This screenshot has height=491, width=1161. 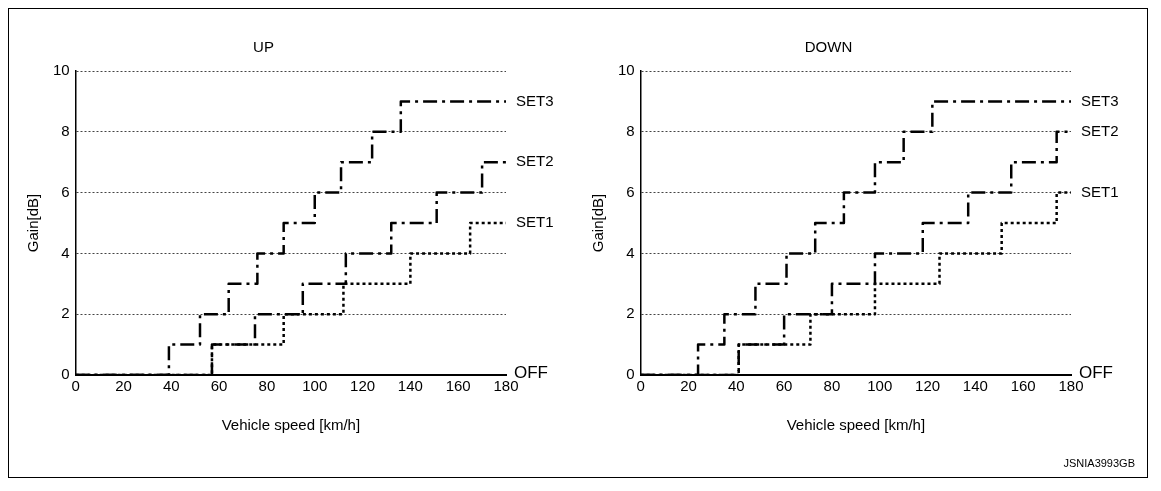 What do you see at coordinates (263, 47) in the screenshot?
I see `chart-title: UP` at bounding box center [263, 47].